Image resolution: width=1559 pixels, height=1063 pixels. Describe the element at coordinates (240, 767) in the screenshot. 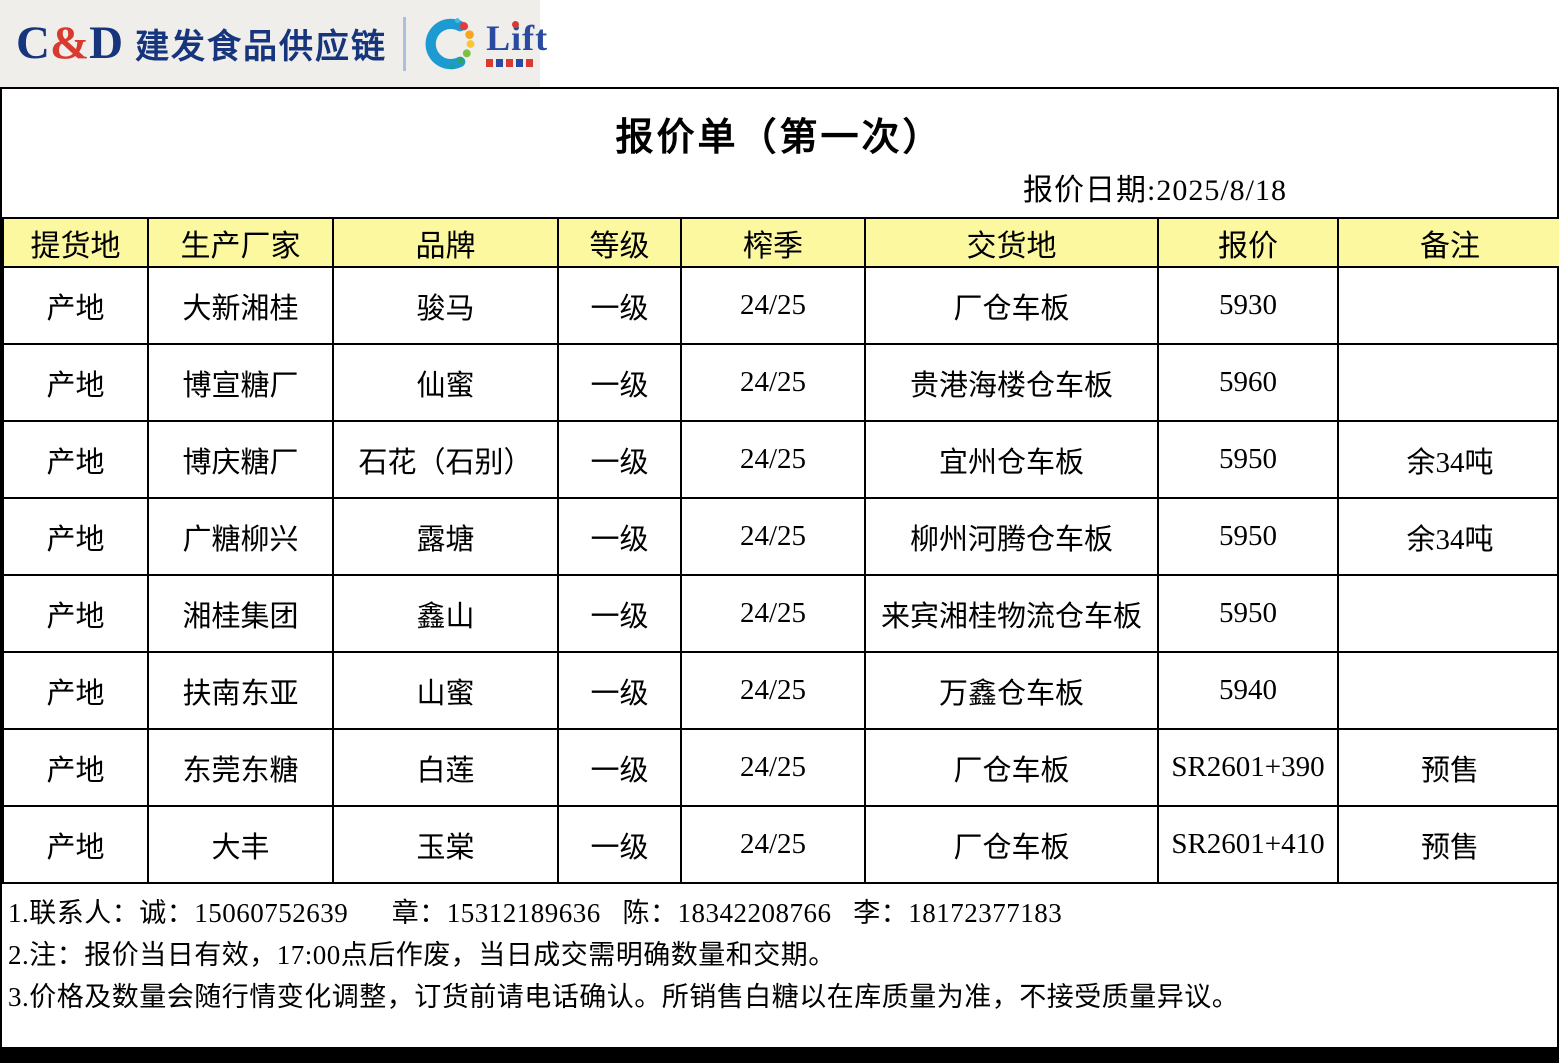

I see `table-cell: 东莞东糖` at that location.